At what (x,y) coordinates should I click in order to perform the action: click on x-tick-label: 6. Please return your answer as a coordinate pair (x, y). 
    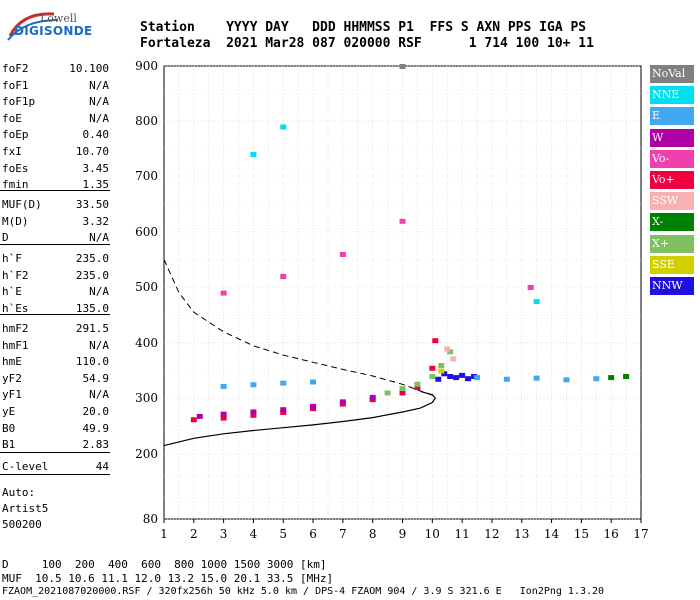
    Looking at the image, I should click on (313, 534).